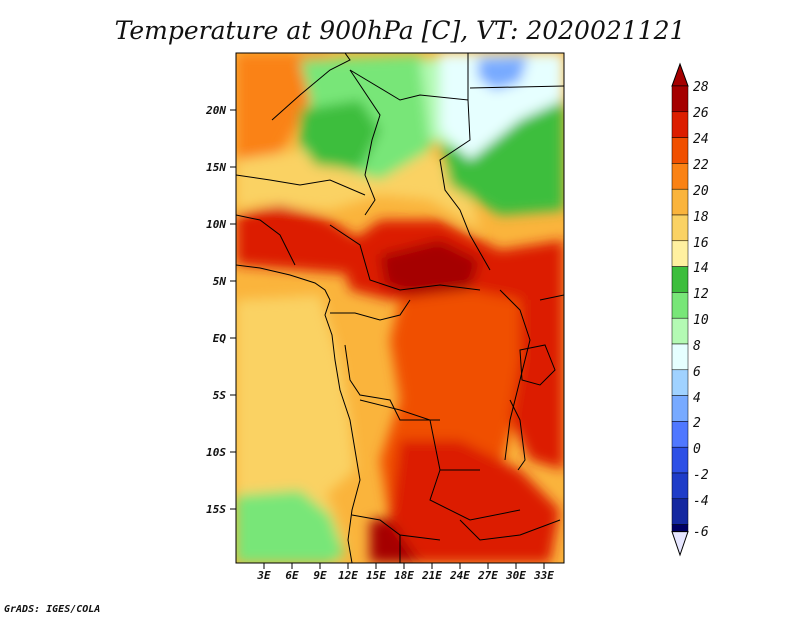  I want to click on lon-label-6e: 6E, so click(292, 575).